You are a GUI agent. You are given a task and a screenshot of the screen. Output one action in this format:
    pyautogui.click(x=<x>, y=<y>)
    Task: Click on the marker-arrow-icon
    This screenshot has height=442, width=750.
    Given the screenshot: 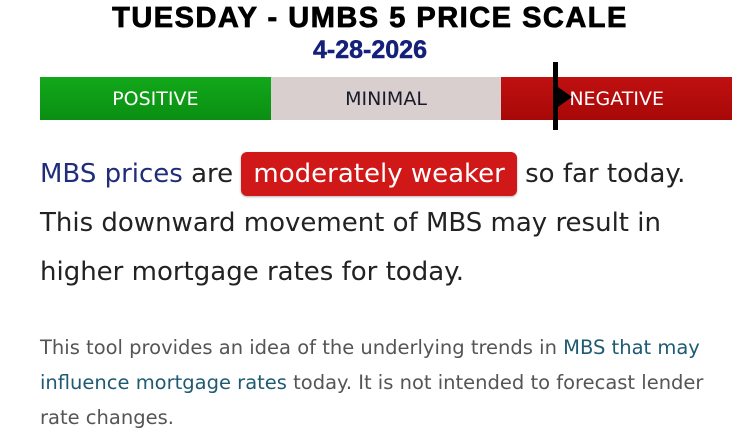 What is the action you would take?
    pyautogui.click(x=565, y=97)
    